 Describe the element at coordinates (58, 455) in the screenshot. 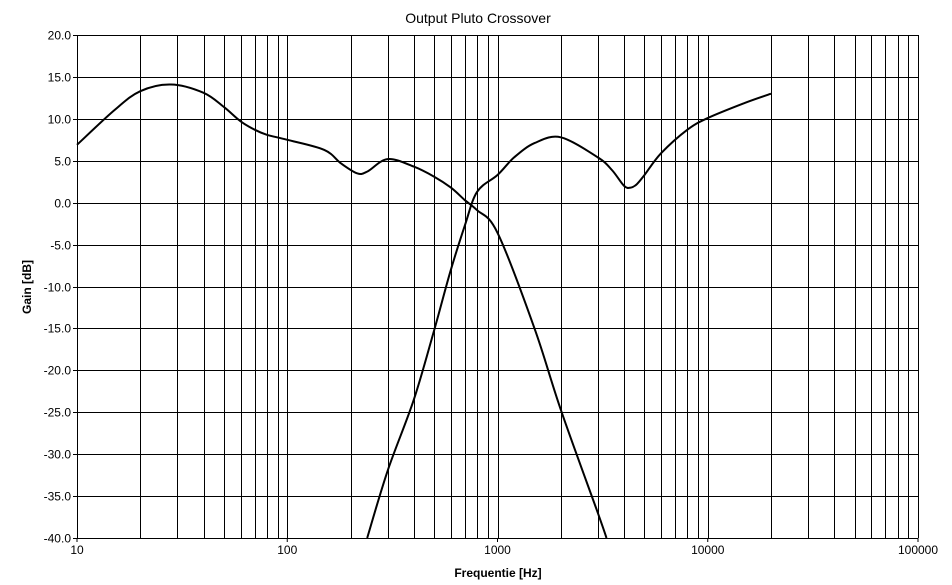

I see `y-tick-label: -30.0` at that location.